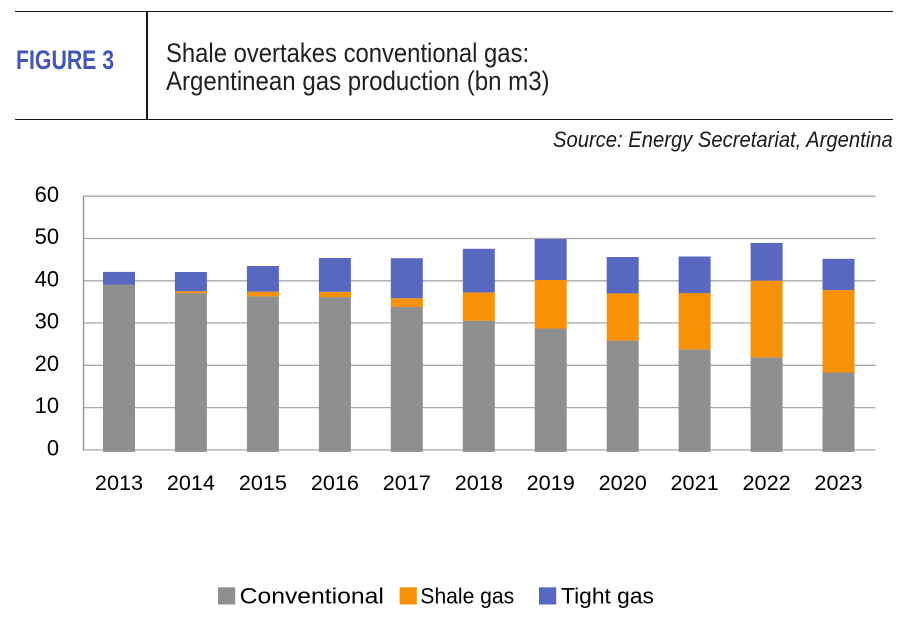 The image size is (906, 622). I want to click on svg-text: 10, so click(47, 405).